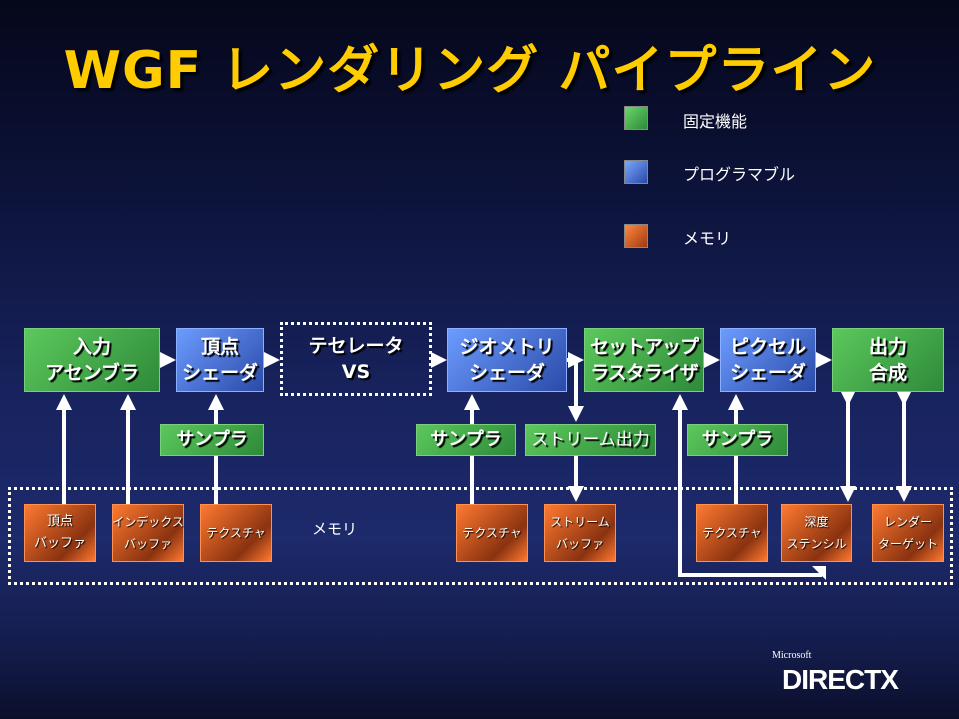  Describe the element at coordinates (747, 485) in the screenshot. I see `arrow-depth-rast` at that location.